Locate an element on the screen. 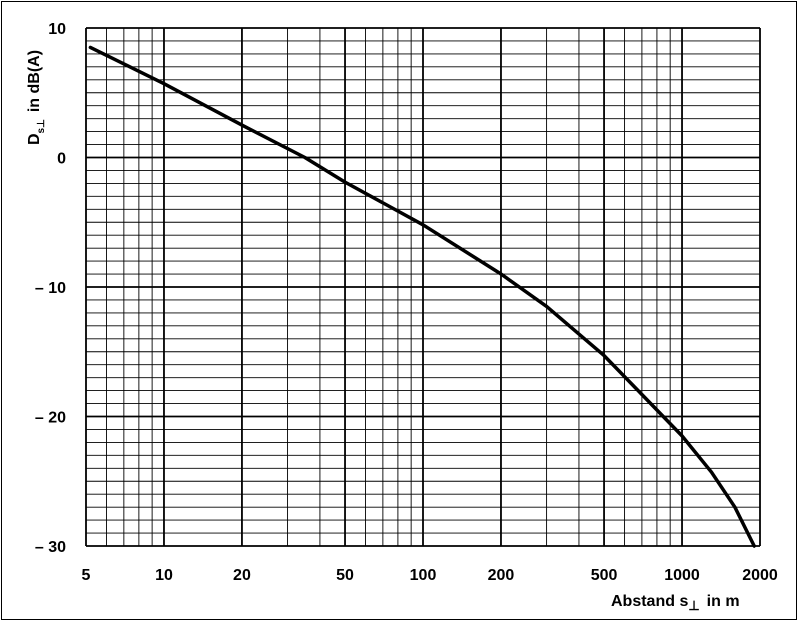 The image size is (800, 623). y-axis-label: Ds⊥in dB(A) is located at coordinates (36, 97).